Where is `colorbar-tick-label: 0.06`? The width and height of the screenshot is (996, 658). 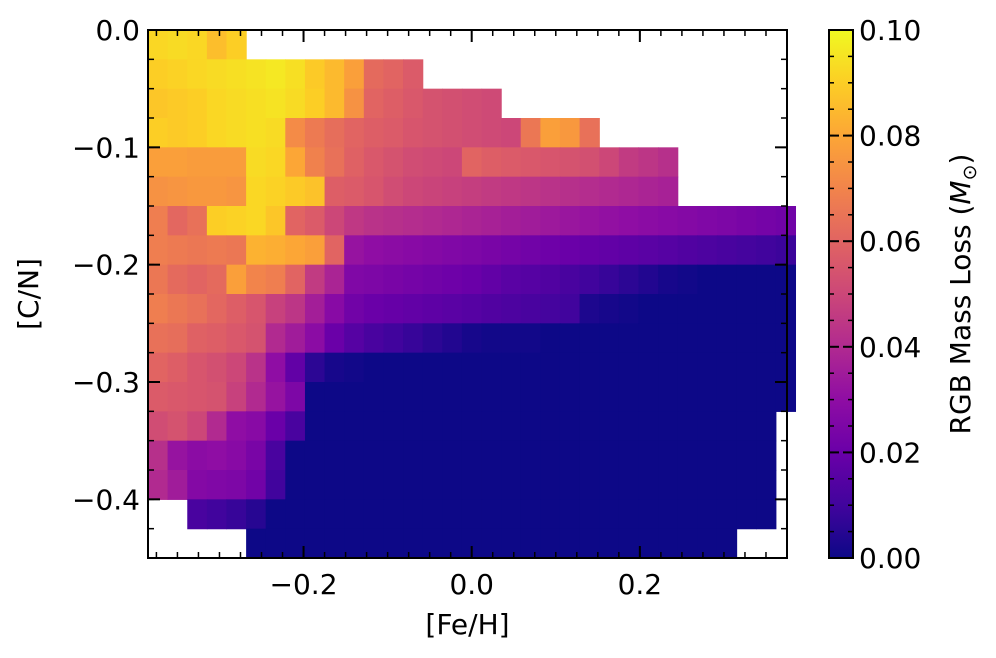 colorbar-tick-label: 0.06 is located at coordinates (890, 241).